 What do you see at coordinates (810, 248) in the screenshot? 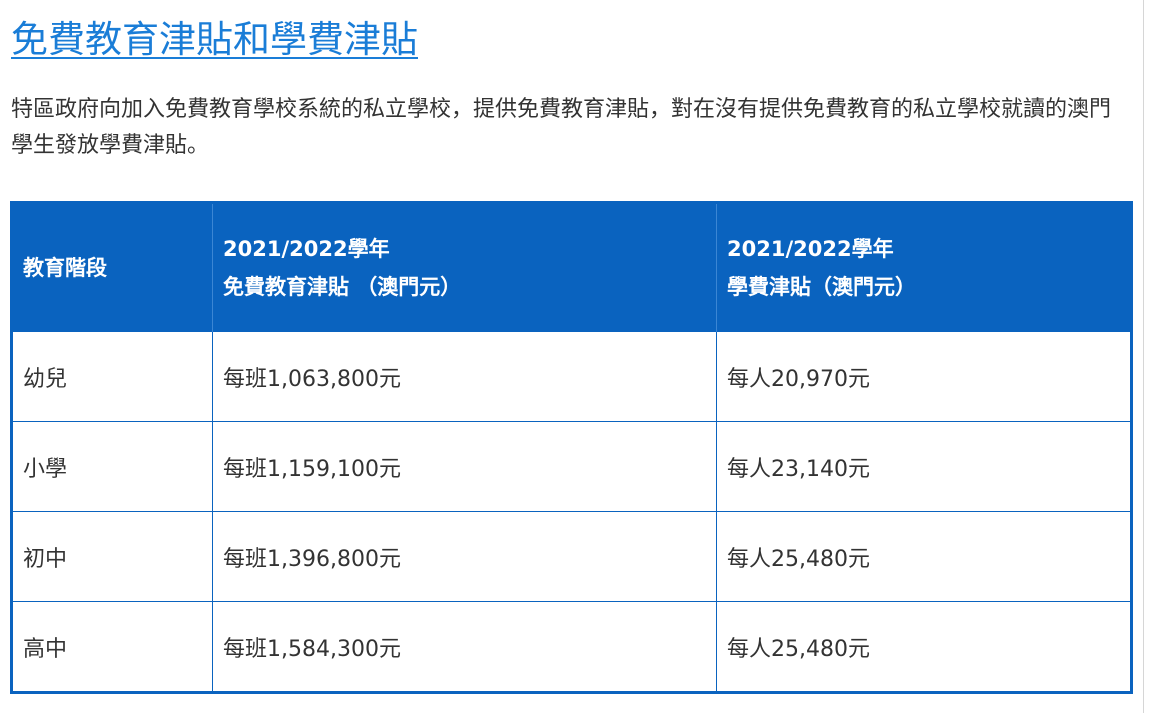
I see `header-tuition-year: 2021/2022學年` at bounding box center [810, 248].